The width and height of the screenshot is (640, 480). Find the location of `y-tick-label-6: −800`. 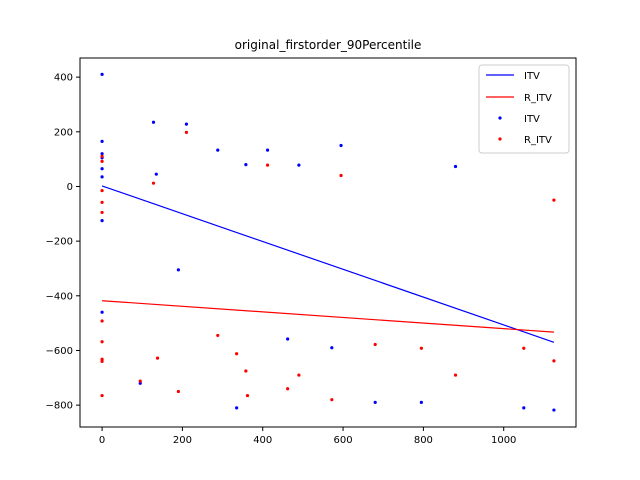

y-tick-label-6: −800 is located at coordinates (59, 406).